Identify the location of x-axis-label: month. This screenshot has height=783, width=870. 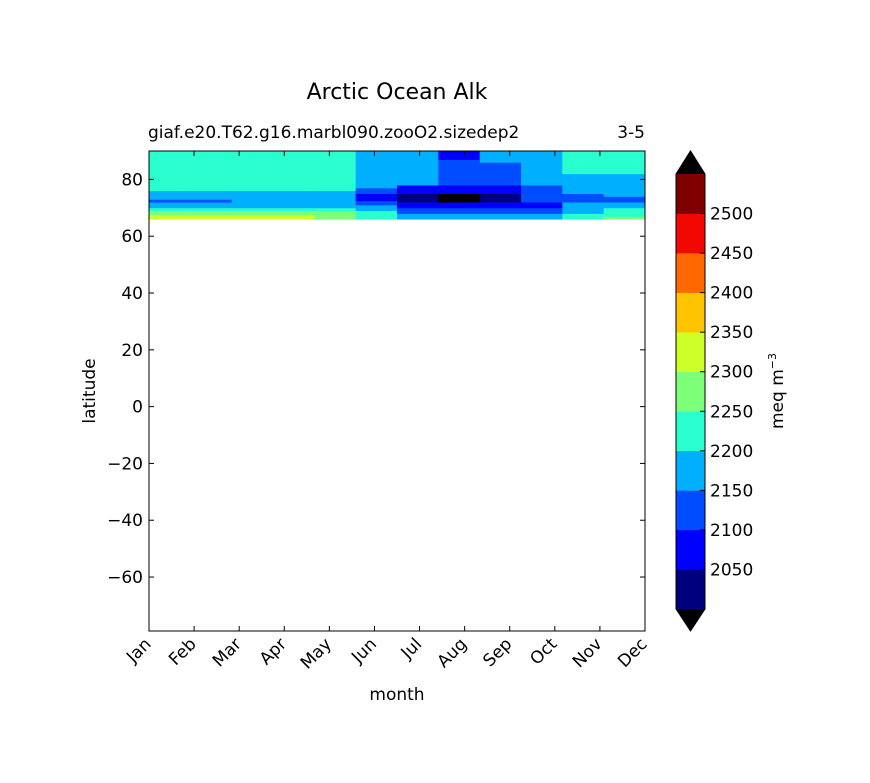
(396, 695).